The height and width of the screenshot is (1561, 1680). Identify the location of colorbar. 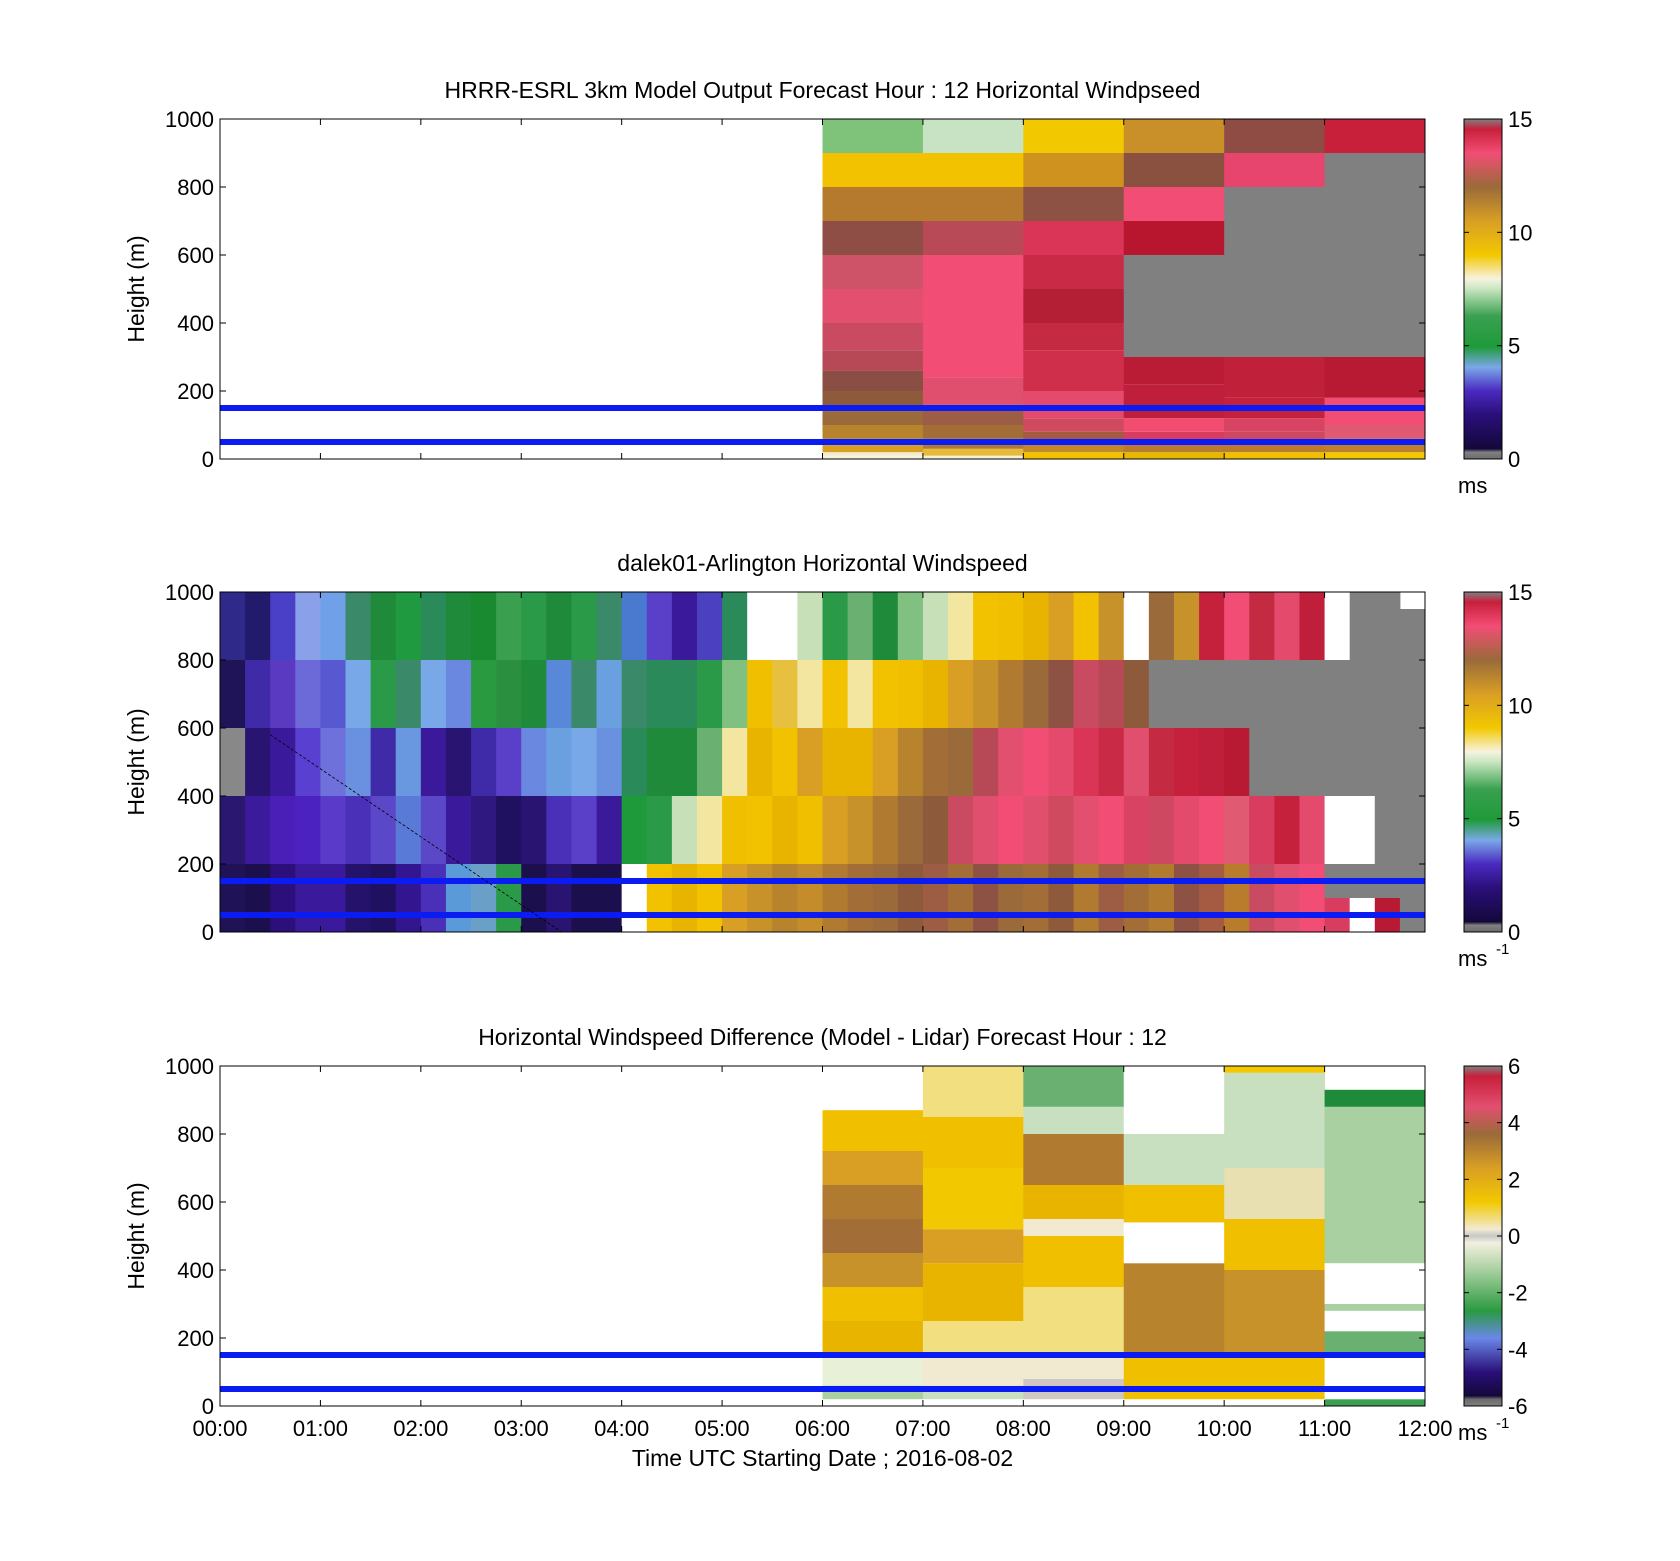
(1483, 1236).